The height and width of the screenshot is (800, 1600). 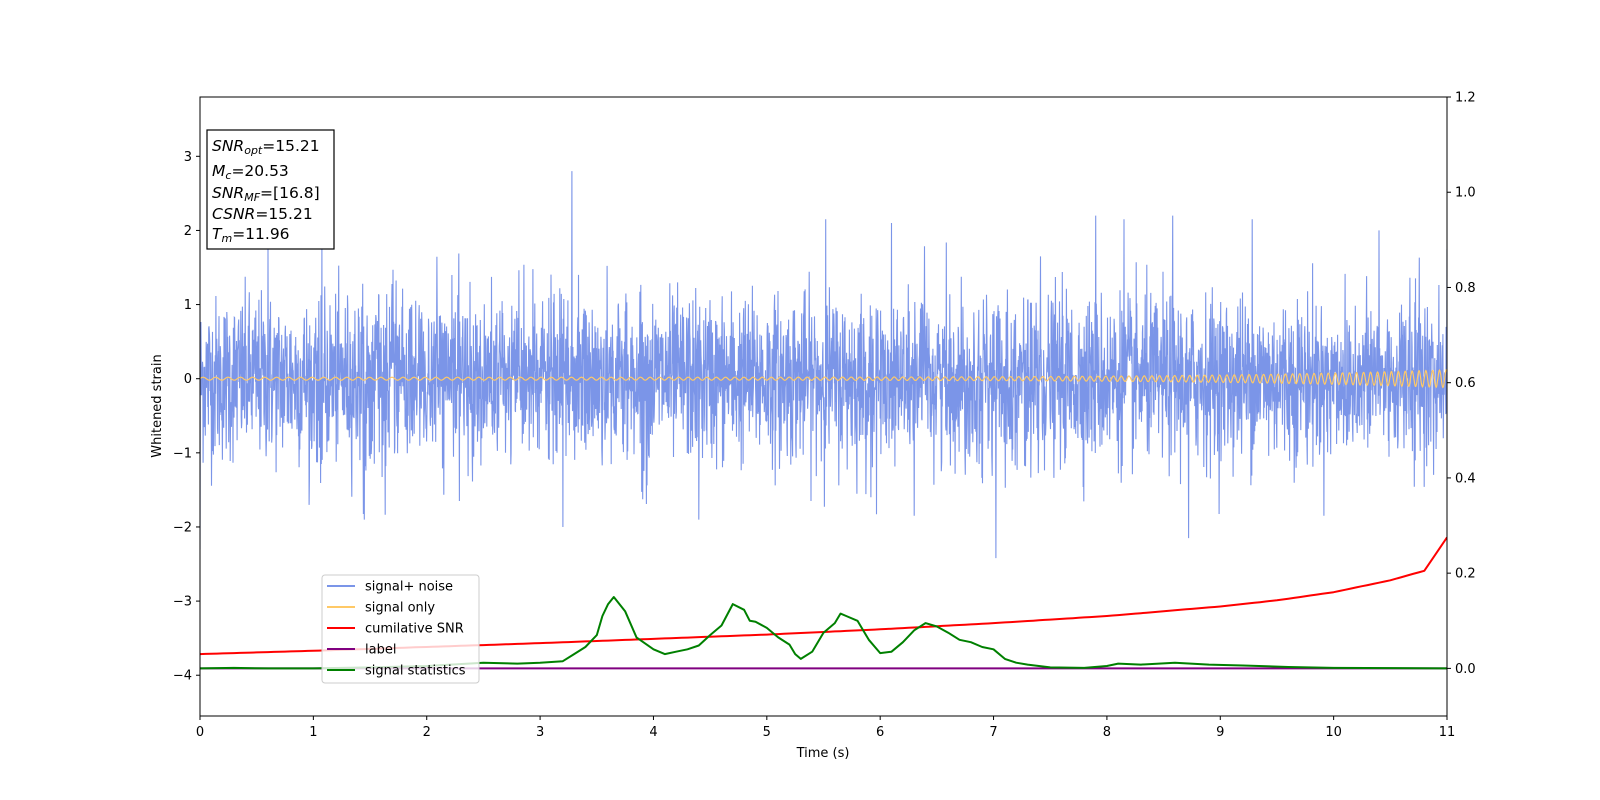 What do you see at coordinates (400, 608) in the screenshot?
I see `legend-label: signal only` at bounding box center [400, 608].